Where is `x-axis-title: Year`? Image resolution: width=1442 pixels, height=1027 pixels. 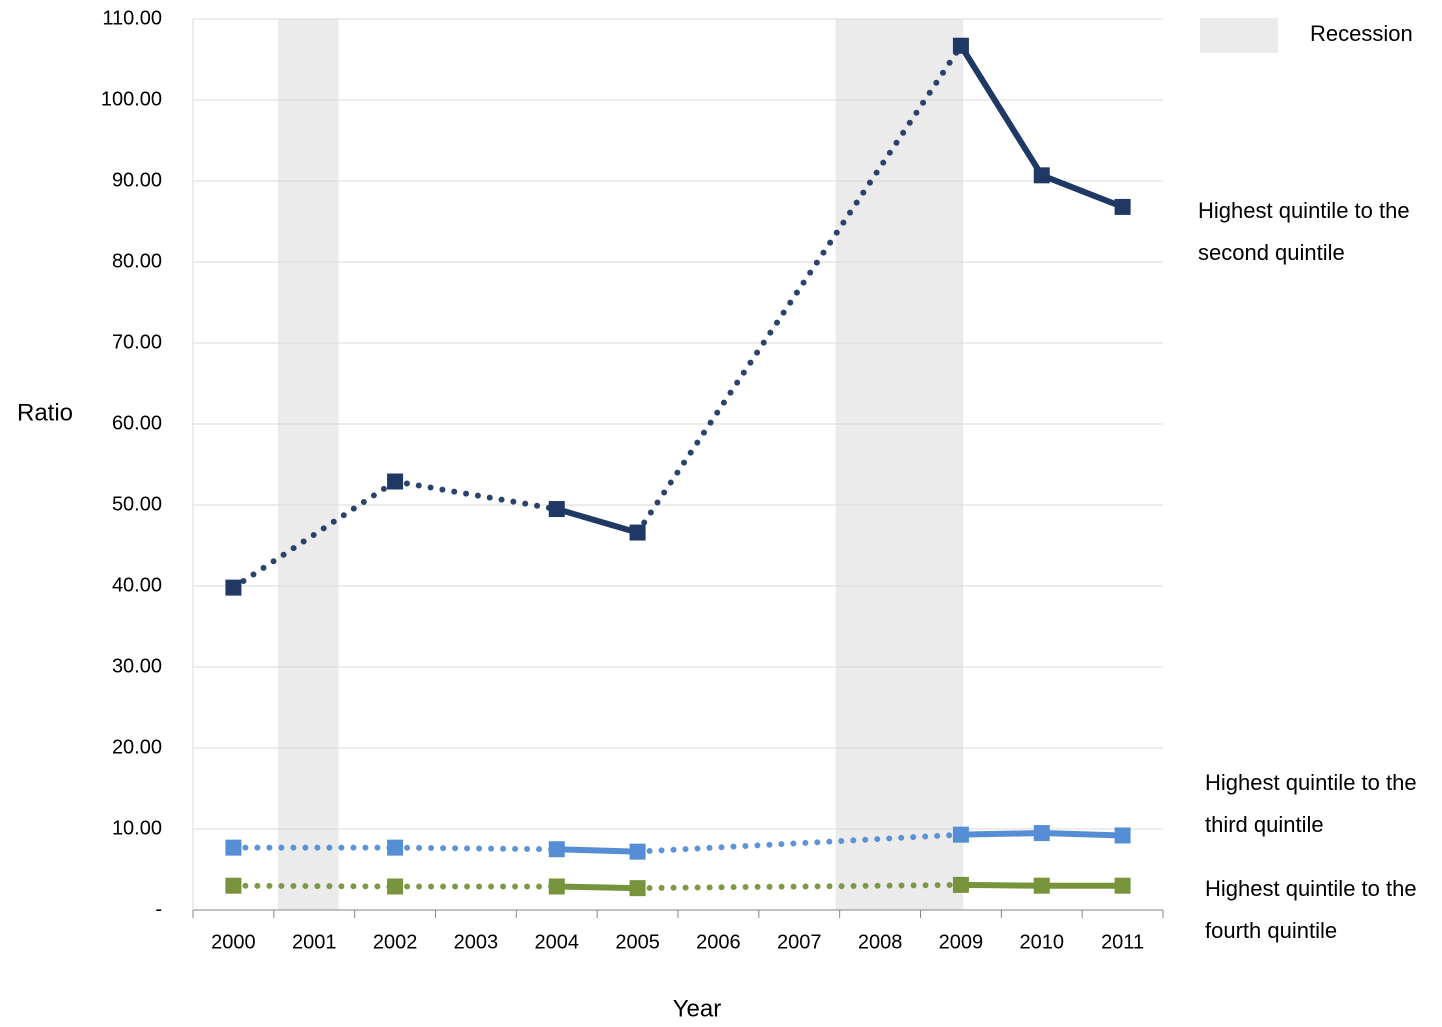
x-axis-title: Year is located at coordinates (697, 1008).